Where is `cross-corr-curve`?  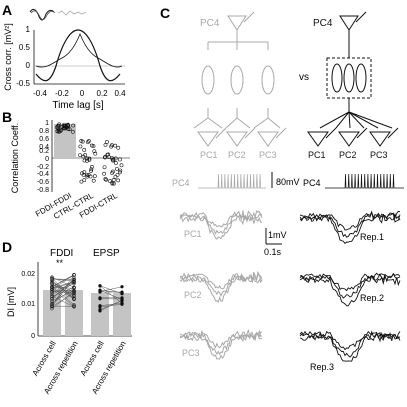 cross-corr-curve is located at coordinates (78, 55).